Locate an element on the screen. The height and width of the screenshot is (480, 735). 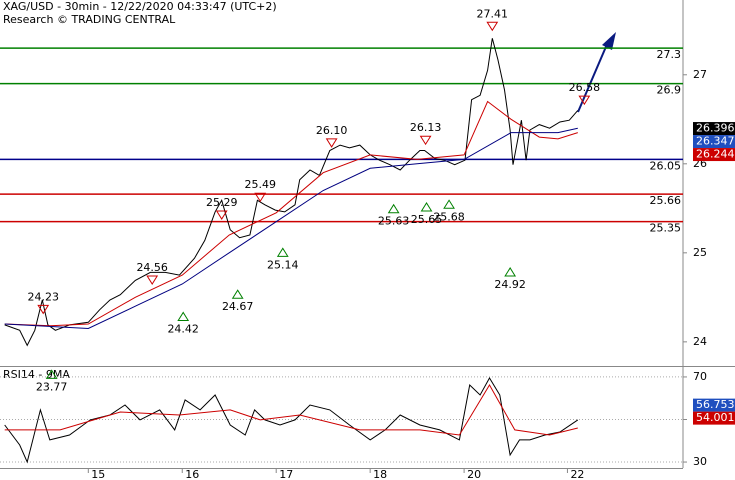
x-tick-label: 18 is located at coordinates (380, 474).